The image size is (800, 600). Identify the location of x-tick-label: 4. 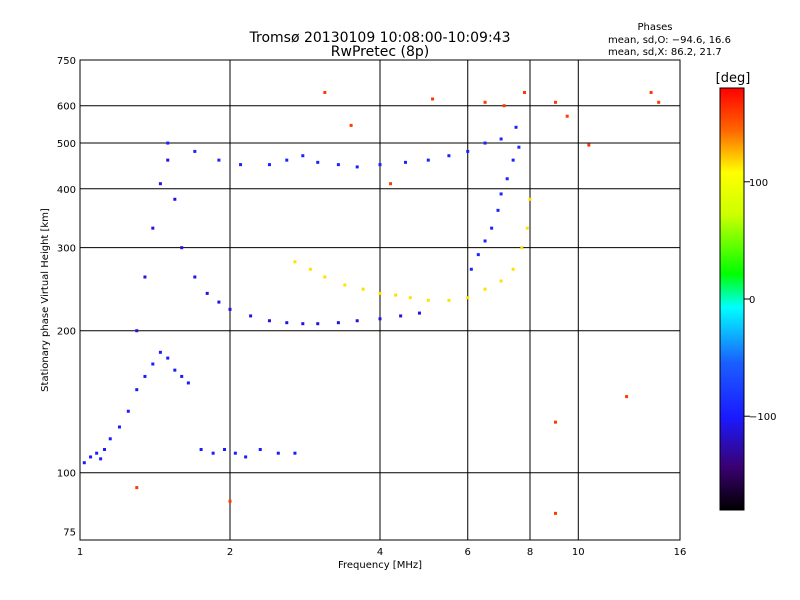
(380, 552).